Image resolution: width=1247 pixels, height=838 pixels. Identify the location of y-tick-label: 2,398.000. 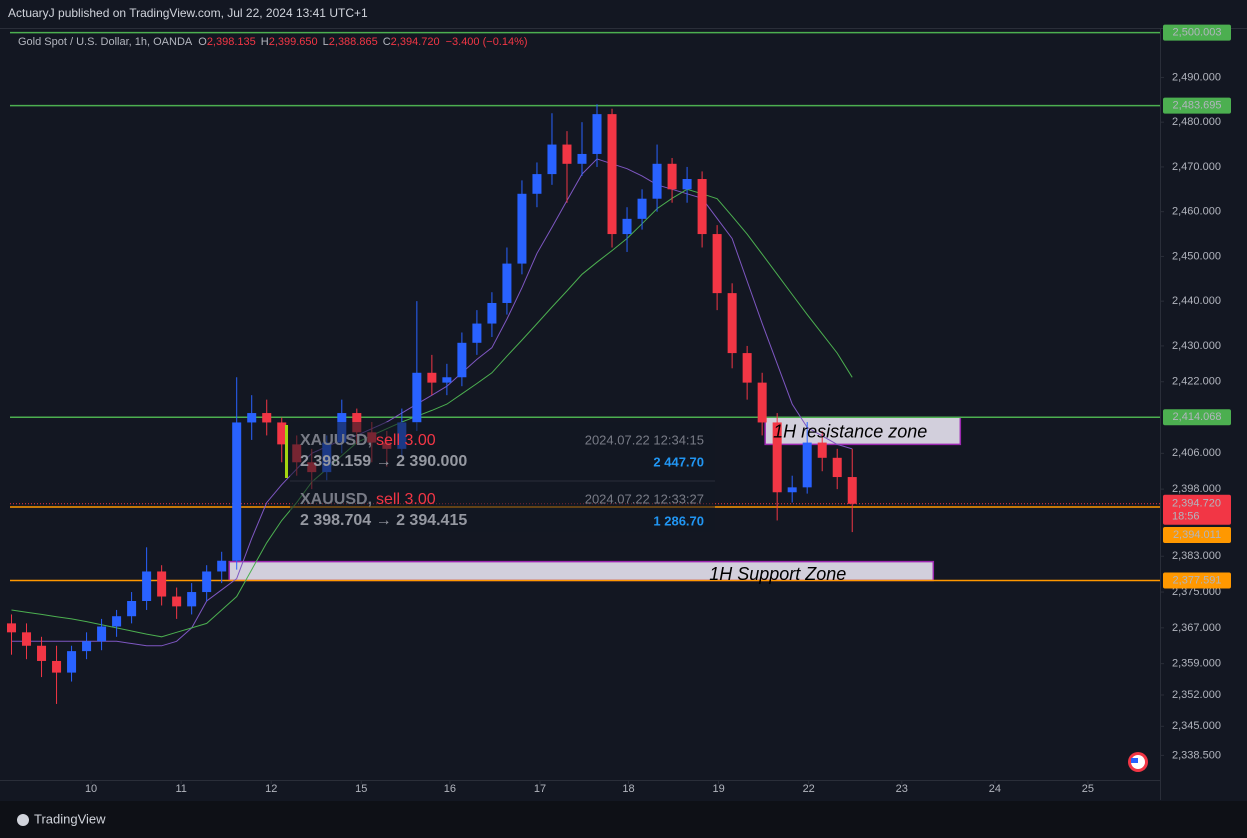
(1196, 489).